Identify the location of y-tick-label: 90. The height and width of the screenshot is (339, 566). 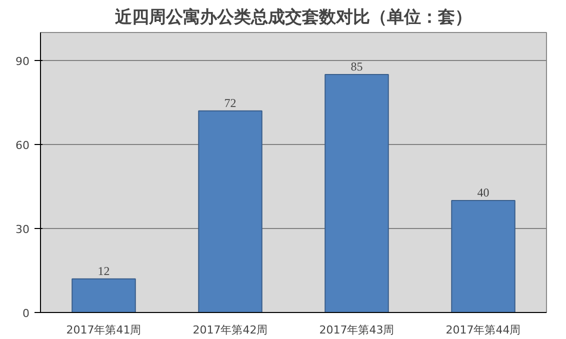
(23, 61).